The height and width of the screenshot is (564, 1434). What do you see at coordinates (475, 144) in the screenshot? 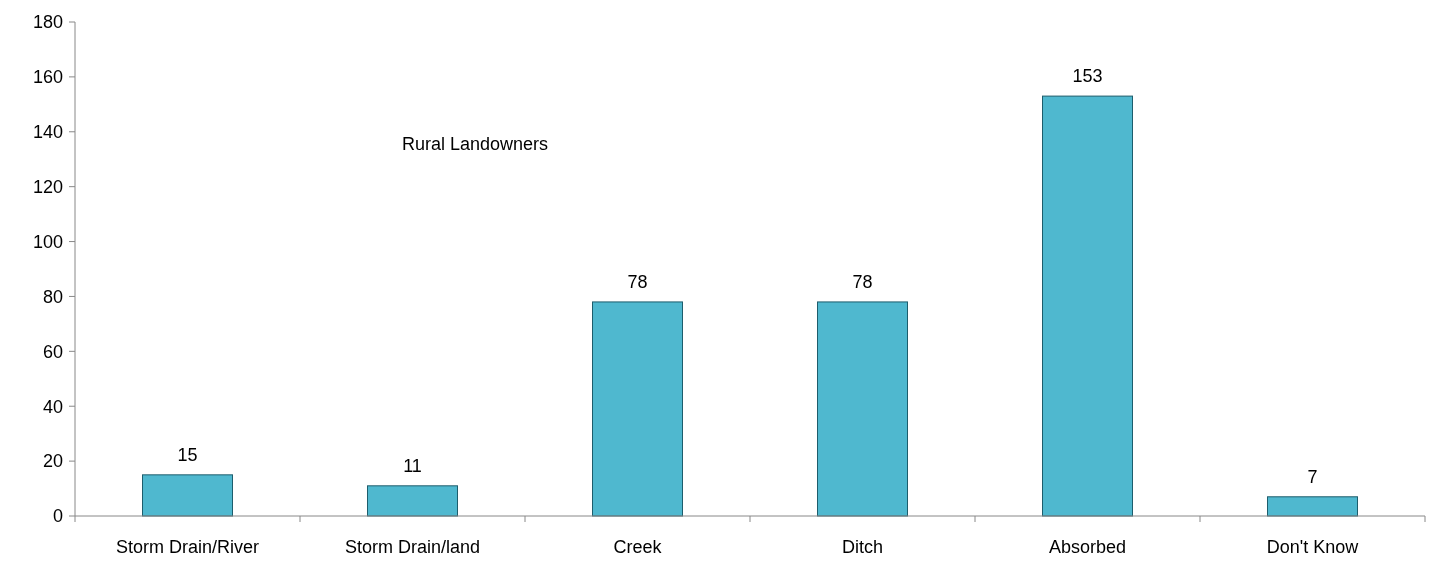
I see `annotation: Rural Landowners` at bounding box center [475, 144].